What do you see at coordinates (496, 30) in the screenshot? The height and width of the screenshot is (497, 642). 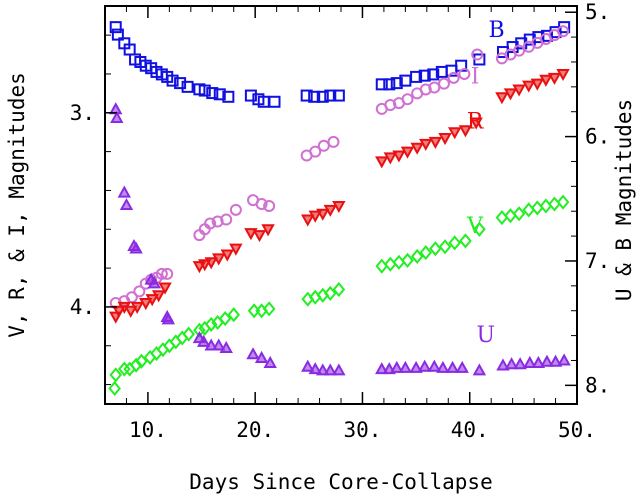 I see `series-label-B: B` at bounding box center [496, 30].